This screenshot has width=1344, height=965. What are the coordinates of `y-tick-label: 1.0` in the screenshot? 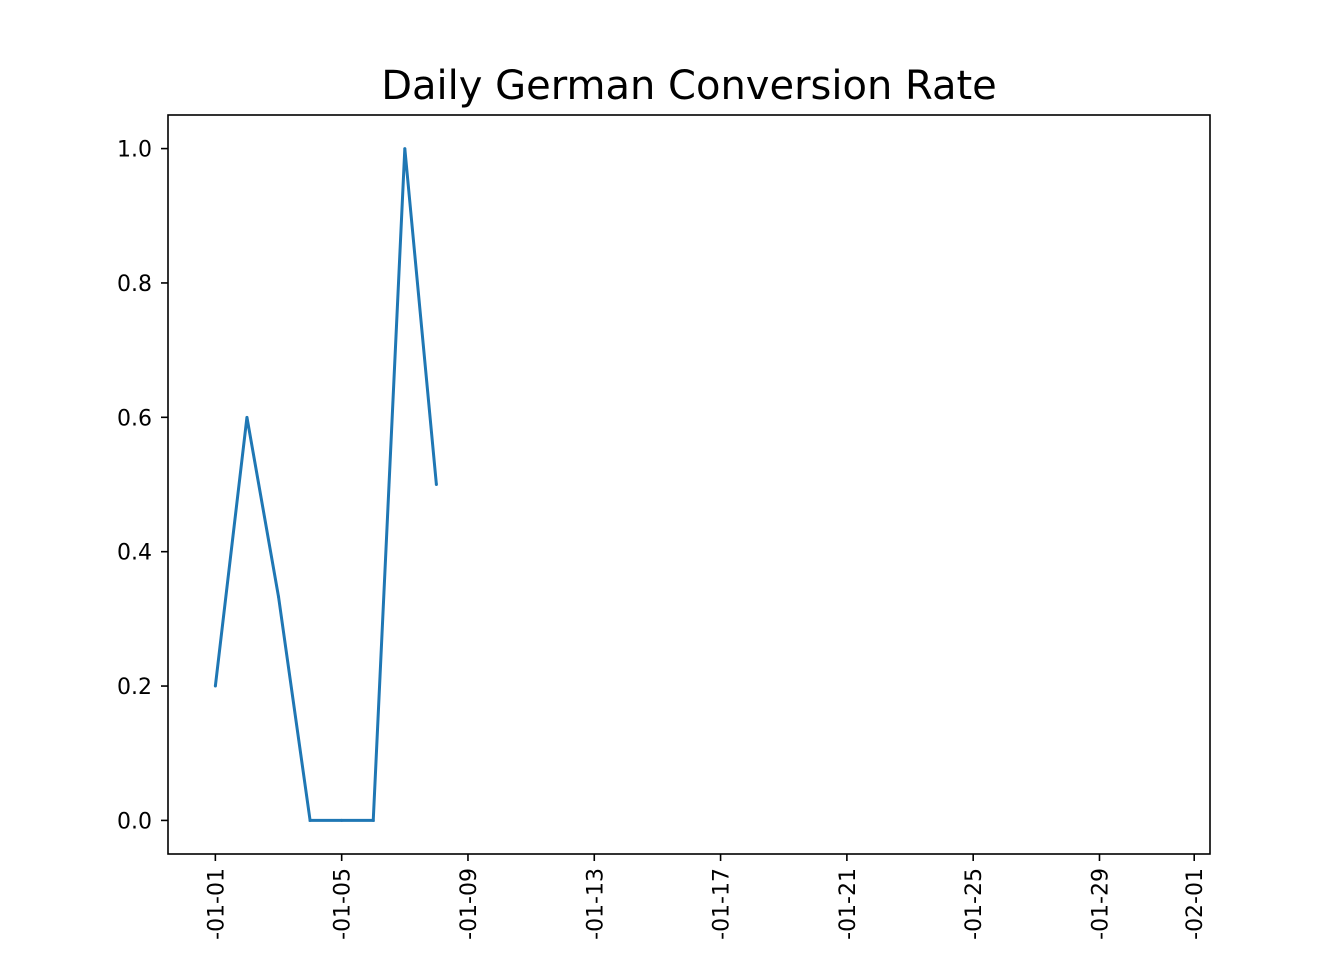 It's located at (134, 150).